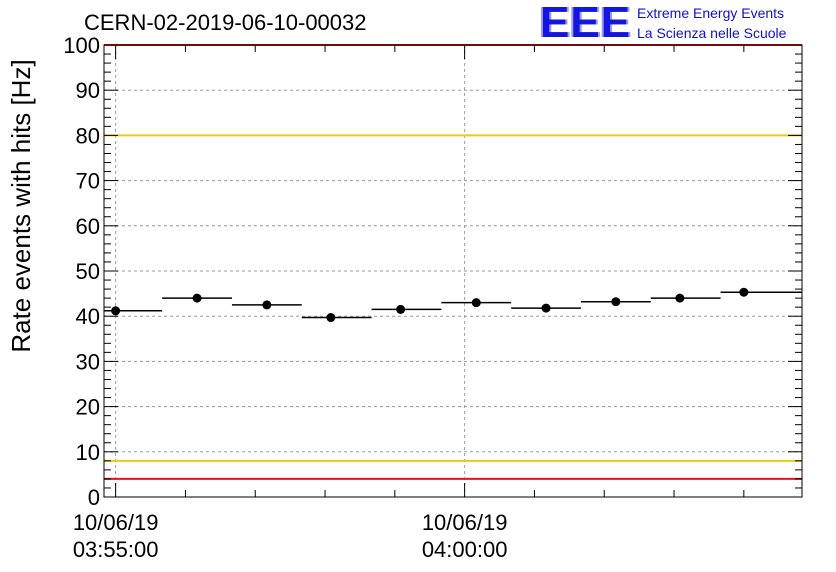 This screenshot has width=836, height=572. Describe the element at coordinates (88, 135) in the screenshot. I see `y-tick-label: 80` at that location.